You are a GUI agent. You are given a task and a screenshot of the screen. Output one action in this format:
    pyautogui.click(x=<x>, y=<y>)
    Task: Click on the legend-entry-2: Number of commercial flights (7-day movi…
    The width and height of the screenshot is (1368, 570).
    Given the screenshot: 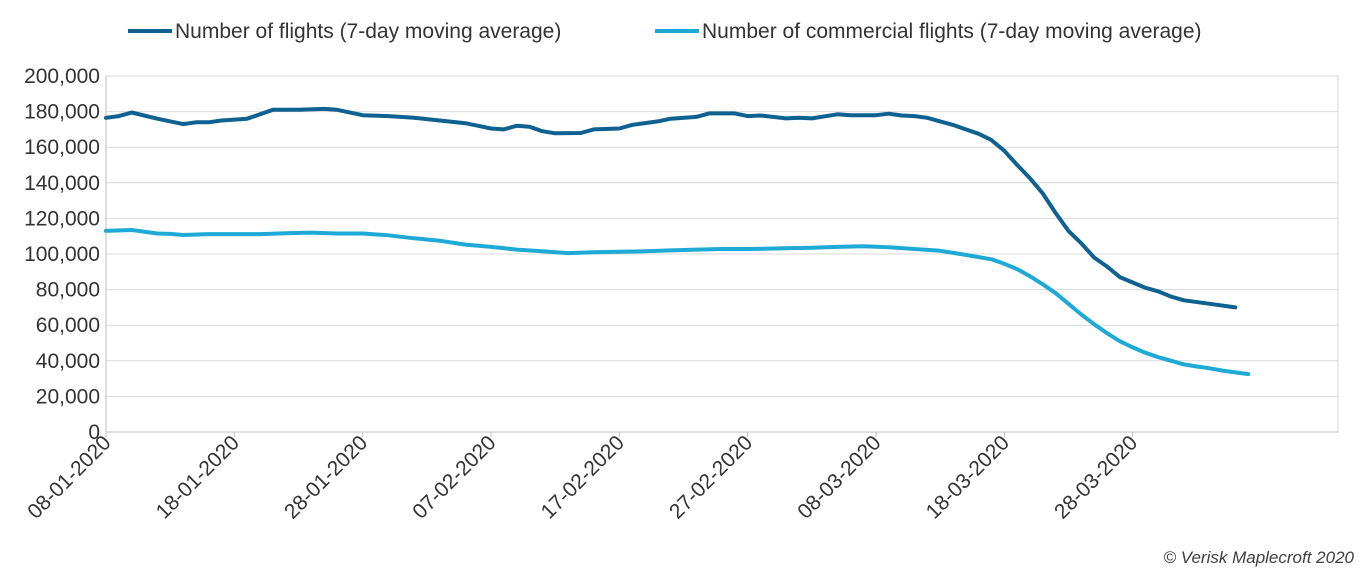 What is the action you would take?
    pyautogui.click(x=928, y=31)
    